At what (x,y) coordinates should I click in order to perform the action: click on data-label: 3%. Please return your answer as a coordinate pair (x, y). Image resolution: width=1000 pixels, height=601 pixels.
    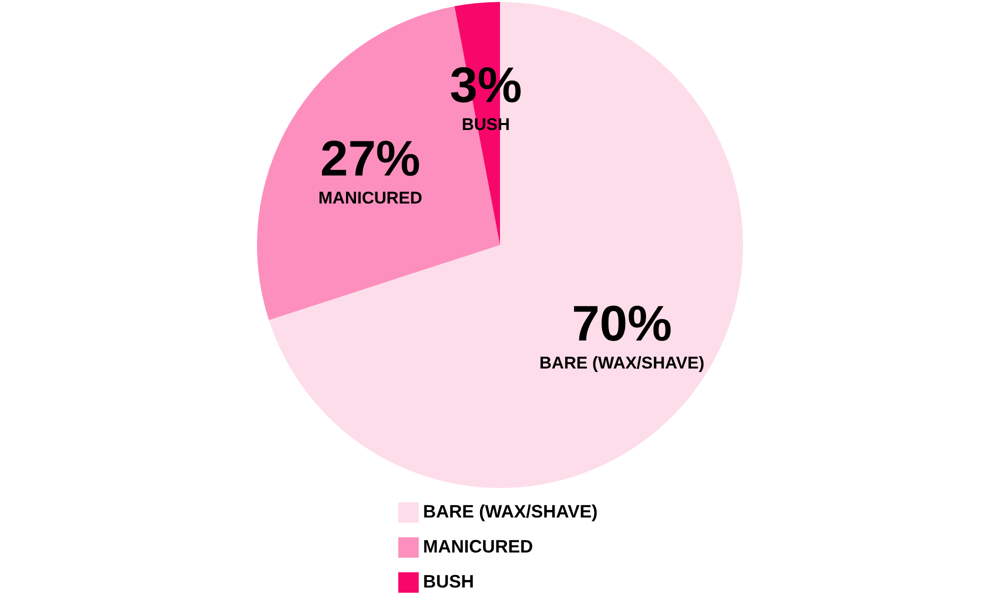
    Looking at the image, I should click on (486, 85).